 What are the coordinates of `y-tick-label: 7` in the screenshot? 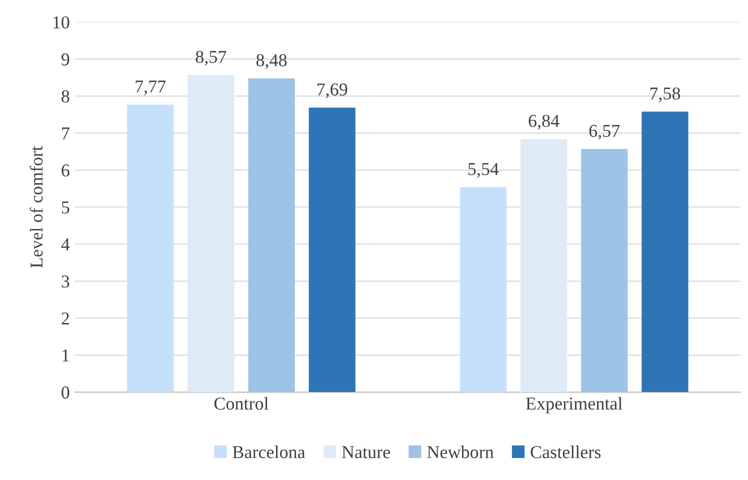 It's located at (66, 134).